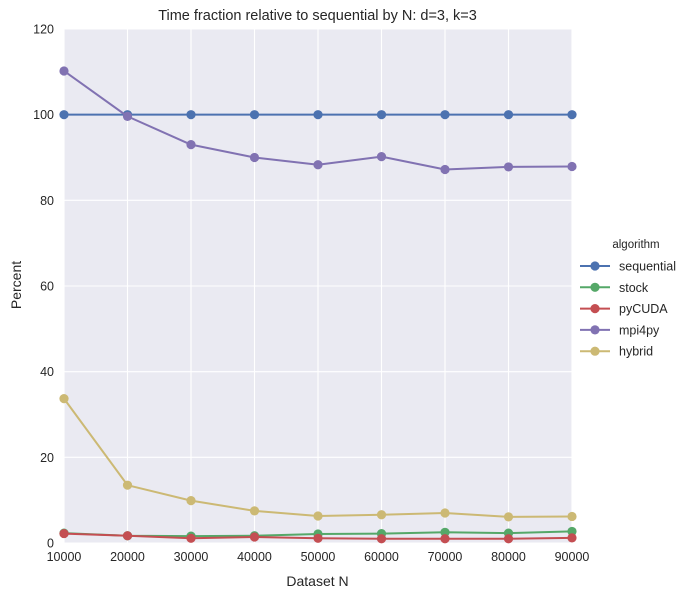 This screenshot has width=695, height=598. Describe the element at coordinates (16, 285) in the screenshot. I see `y-axis-label: Percent` at that location.